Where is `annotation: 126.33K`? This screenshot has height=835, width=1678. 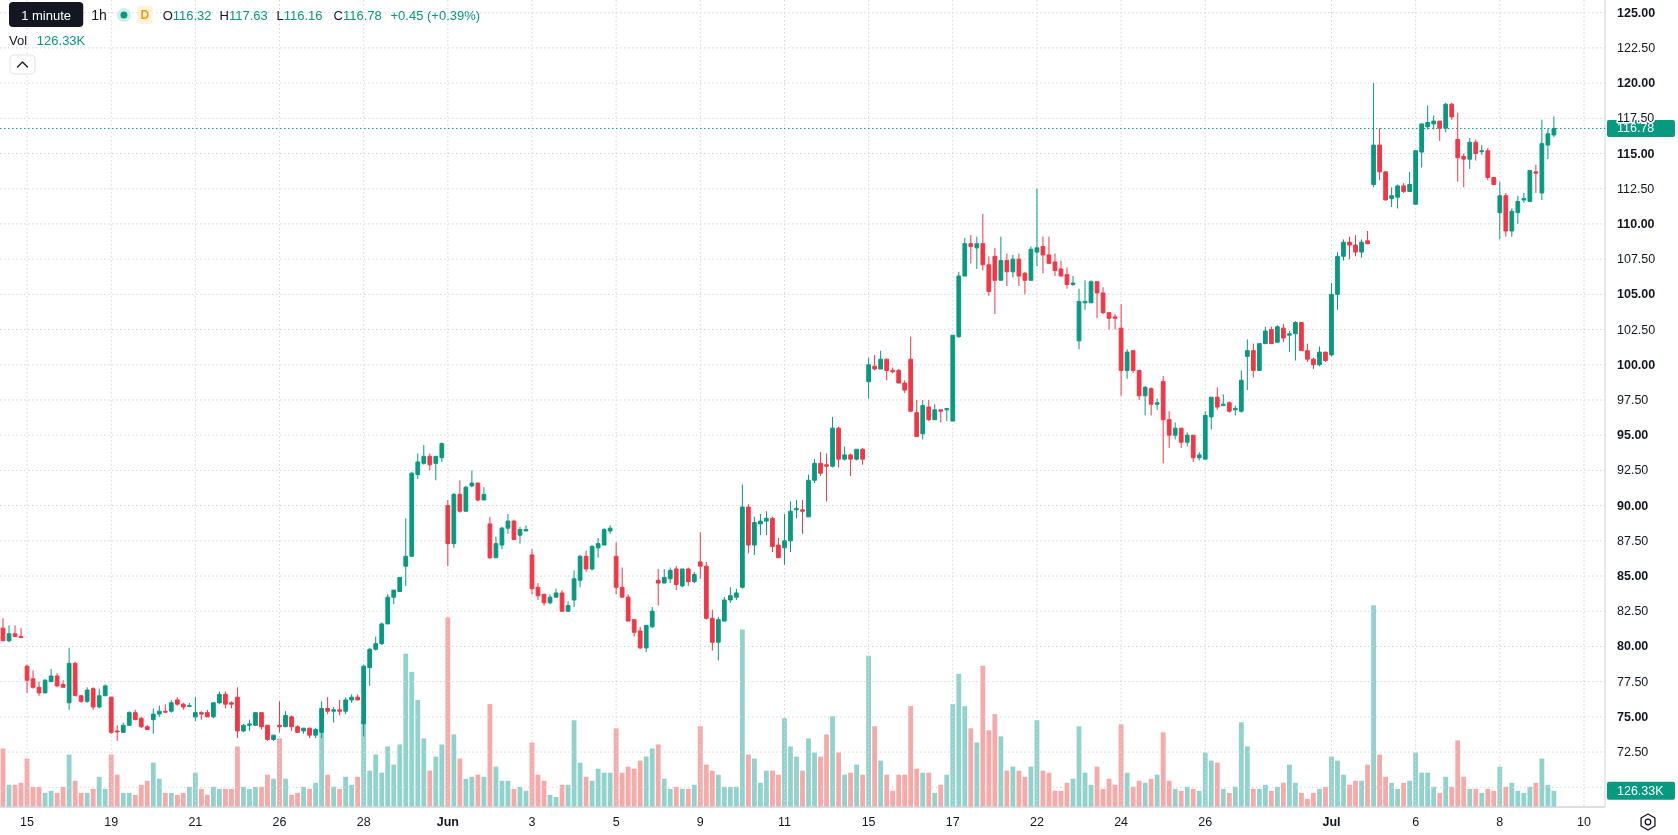
annotation: 126.33K is located at coordinates (61, 40).